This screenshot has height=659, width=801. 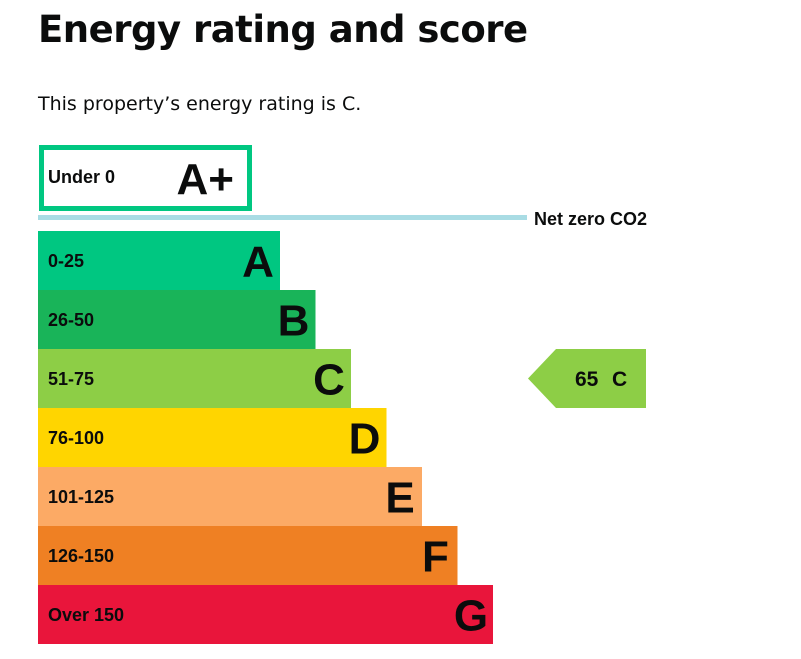 I want to click on band-aplus-letter: A+, so click(x=205, y=179).